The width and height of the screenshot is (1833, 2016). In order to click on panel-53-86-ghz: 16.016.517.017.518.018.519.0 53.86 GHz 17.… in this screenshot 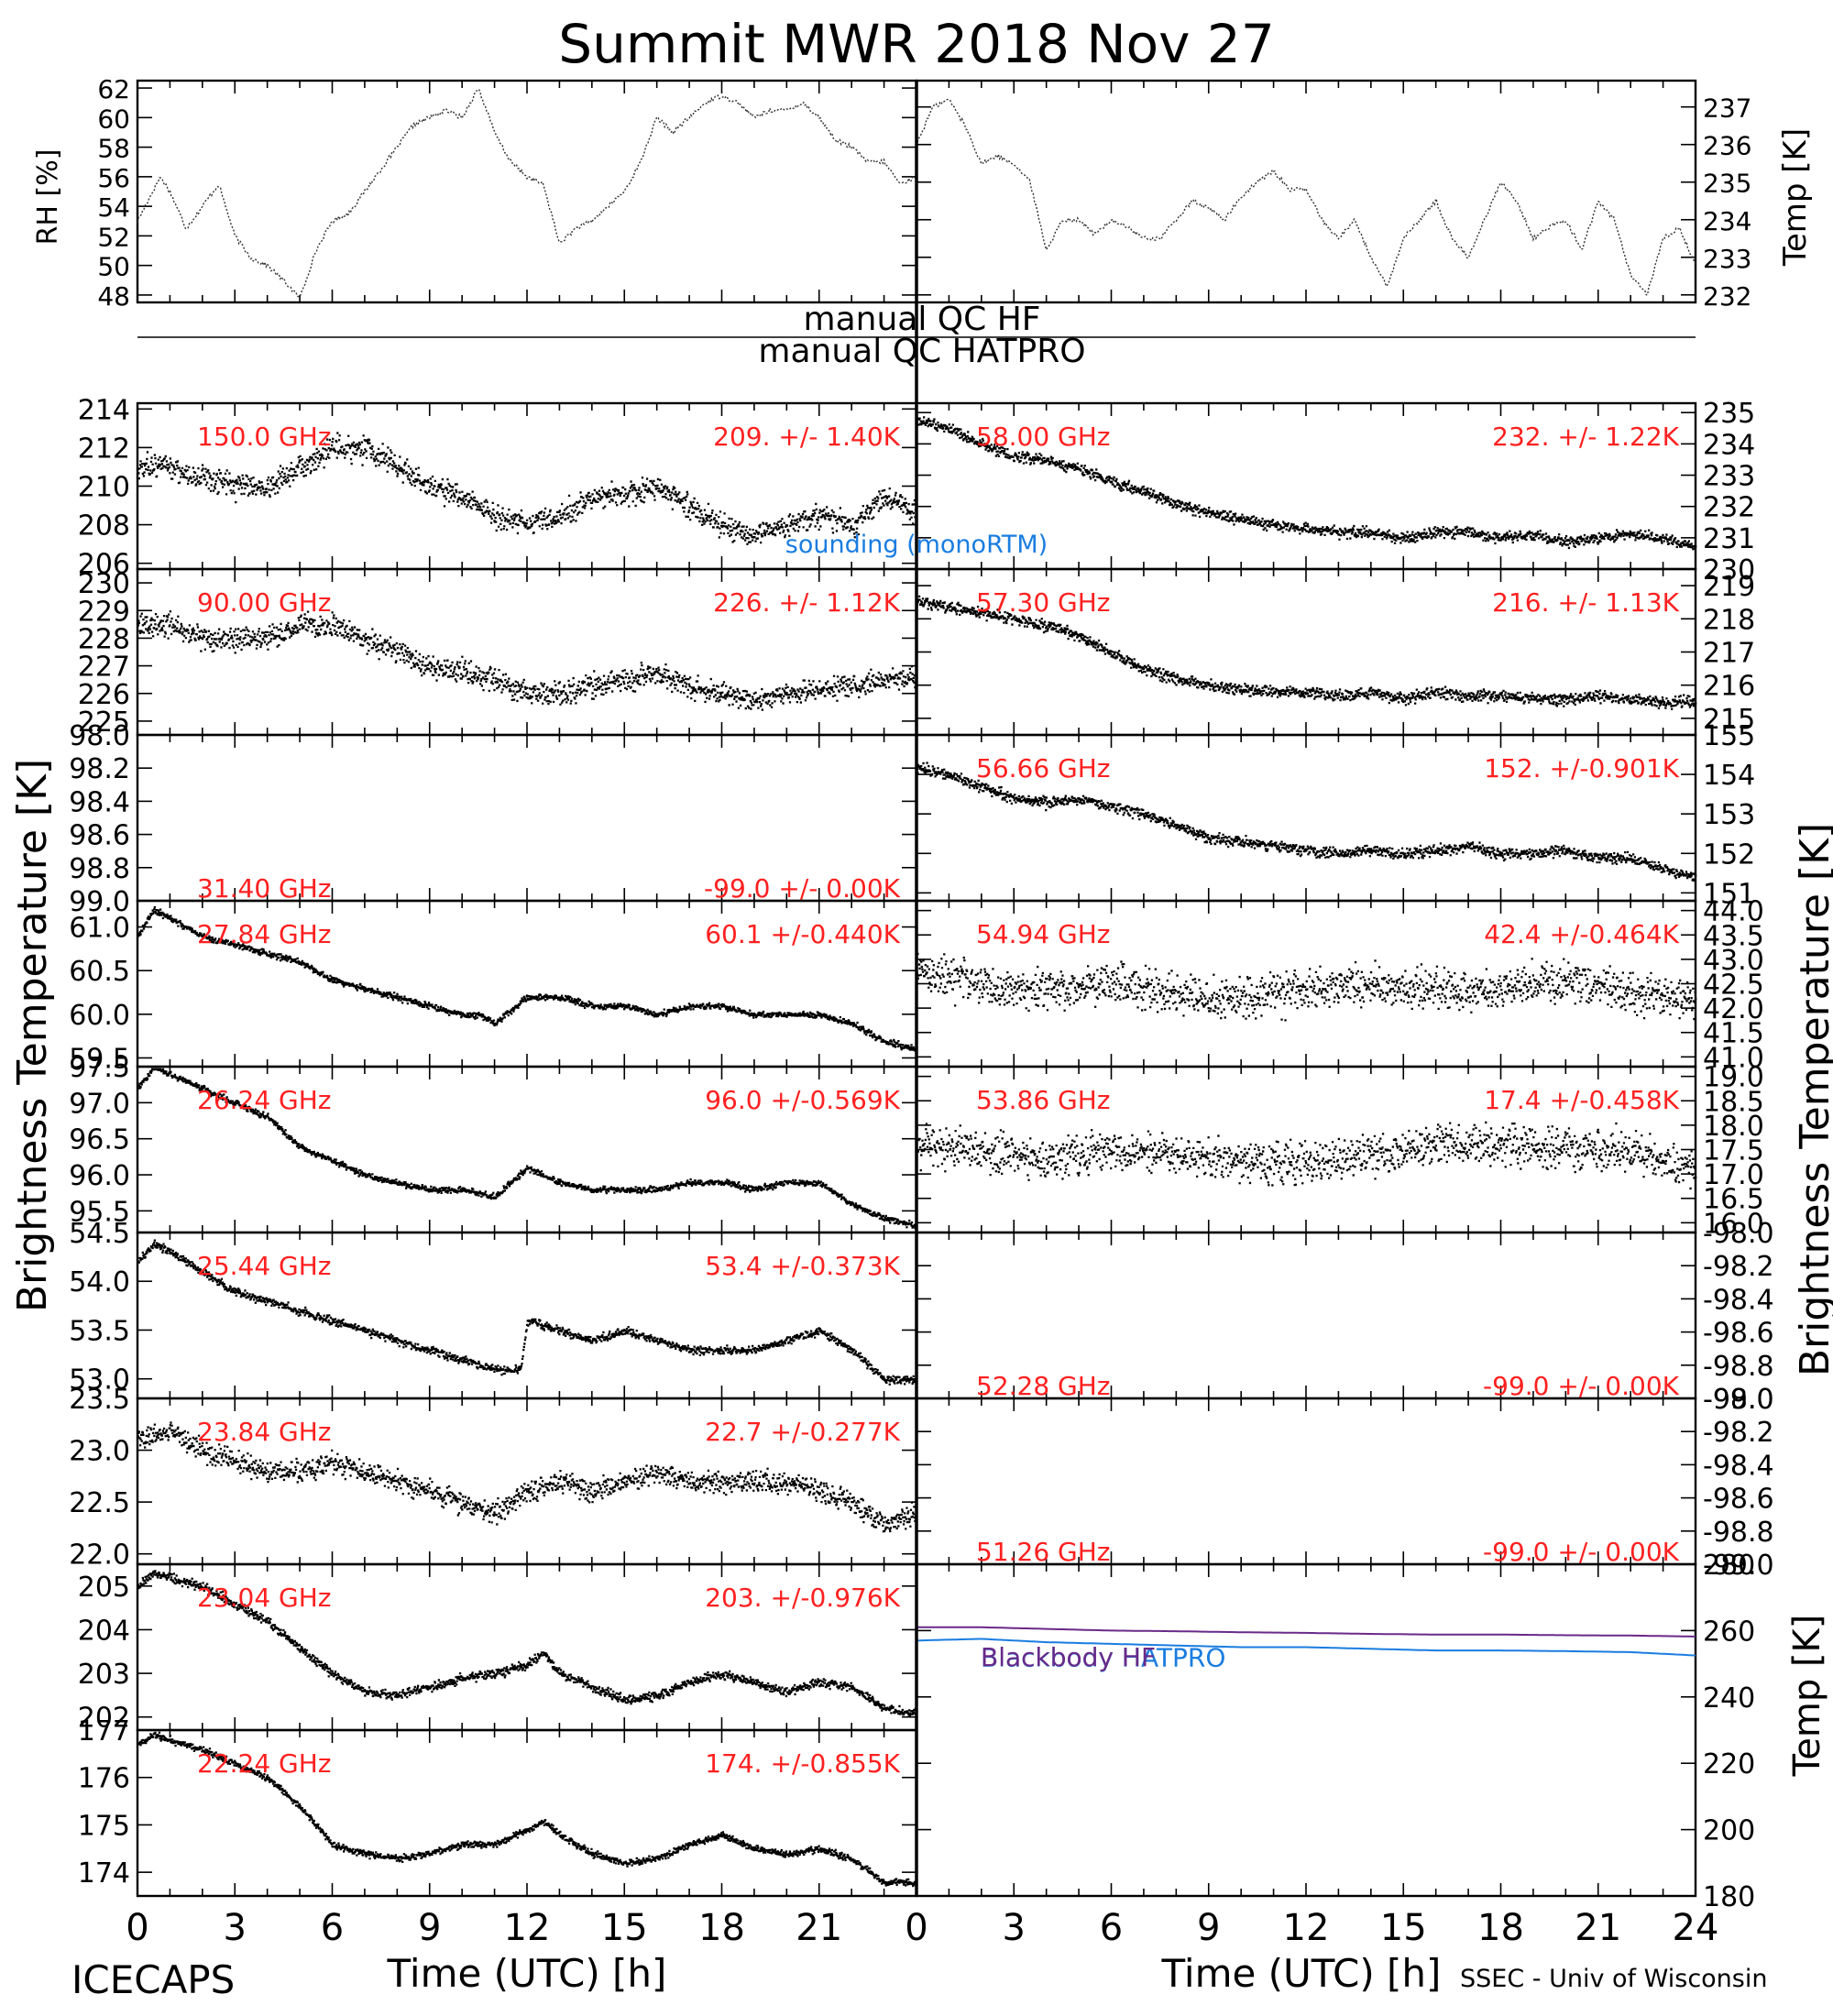, I will do `click(1339, 1151)`.